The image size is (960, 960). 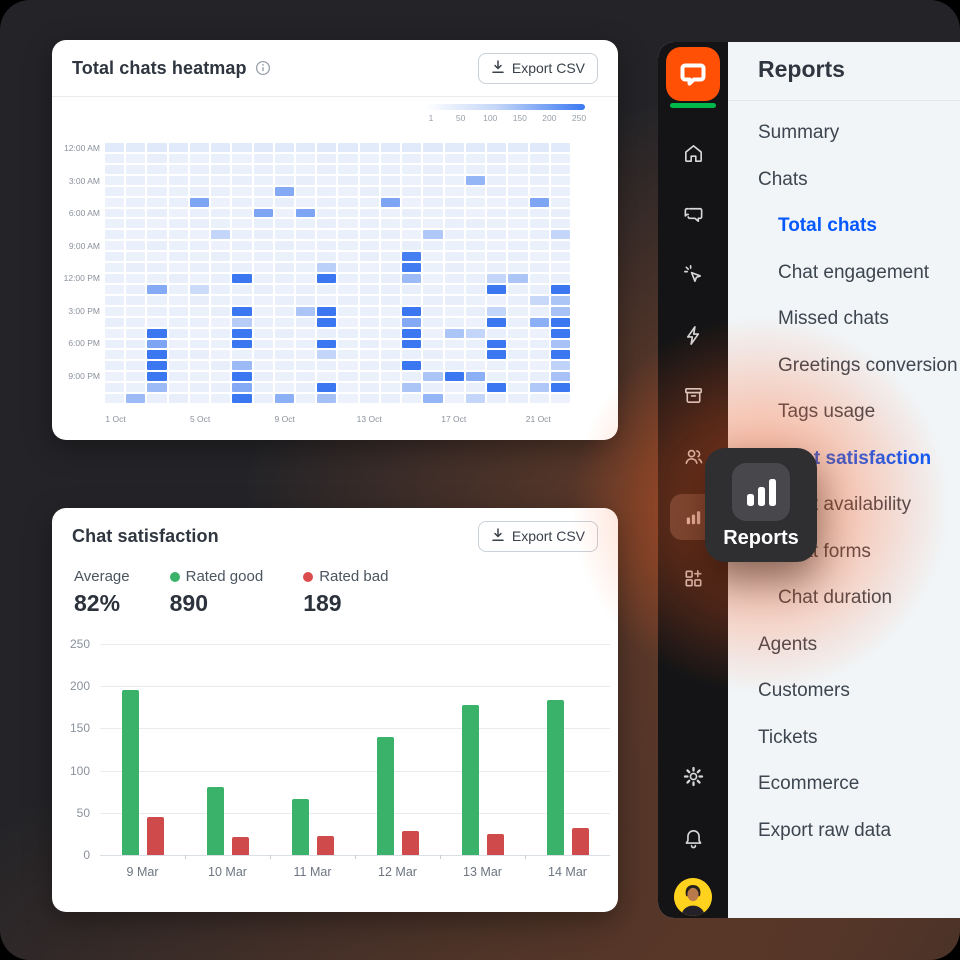 I want to click on rail-automation-button, so click(x=693, y=335).